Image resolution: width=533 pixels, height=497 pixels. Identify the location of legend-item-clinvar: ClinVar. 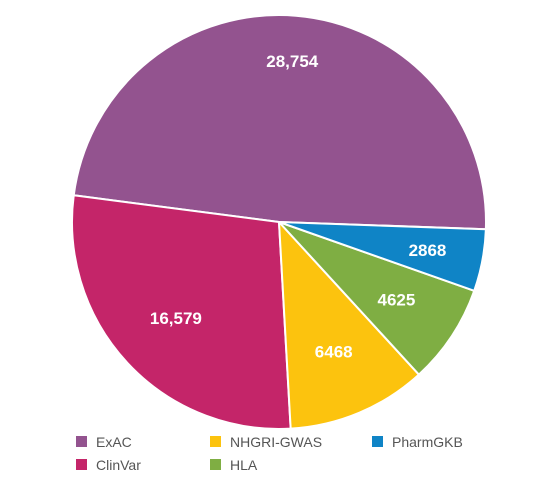
(108, 465).